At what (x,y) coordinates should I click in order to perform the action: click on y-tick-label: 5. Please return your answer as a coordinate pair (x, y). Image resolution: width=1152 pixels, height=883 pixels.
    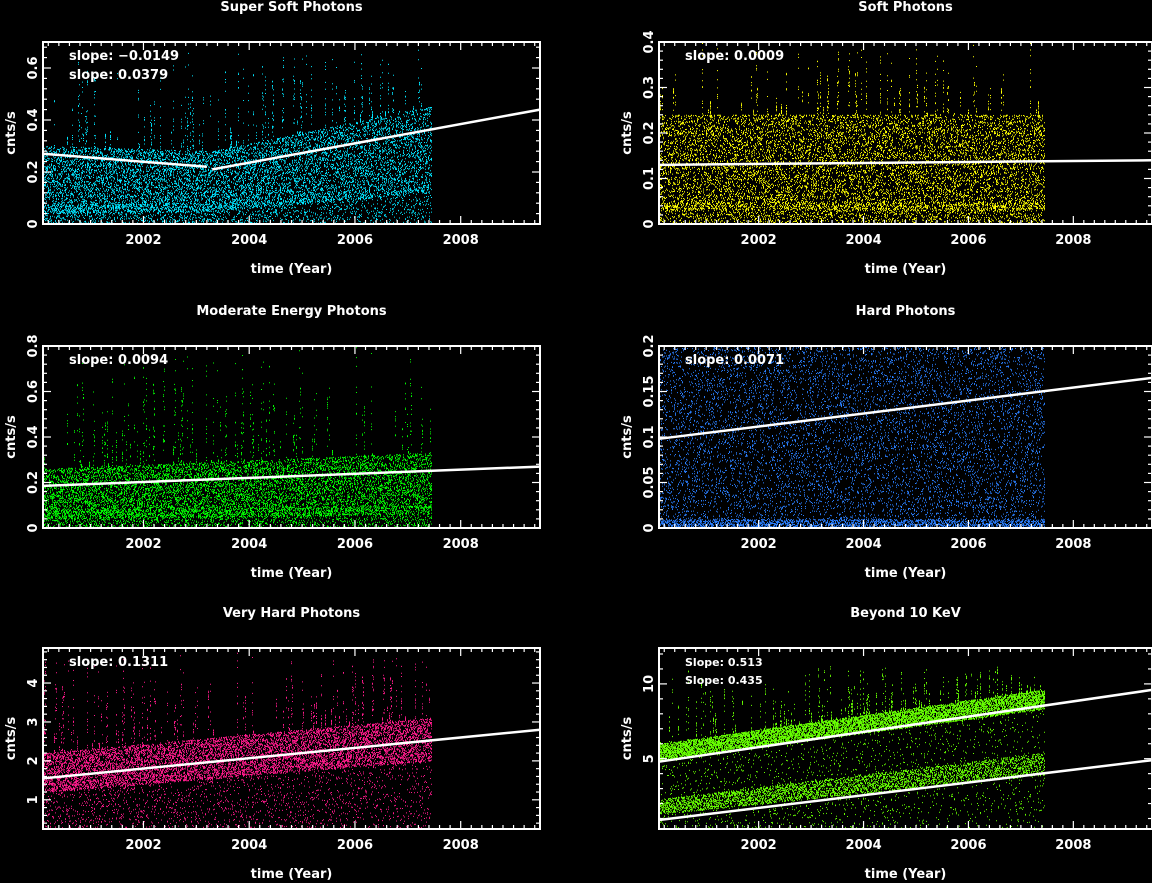
    Looking at the image, I should click on (649, 758).